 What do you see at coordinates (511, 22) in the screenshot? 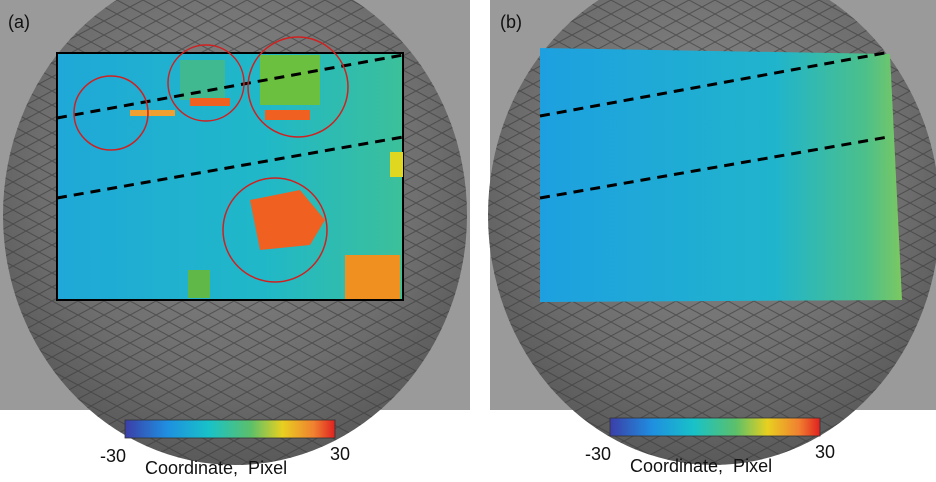
I see `panel-label: (b)` at bounding box center [511, 22].